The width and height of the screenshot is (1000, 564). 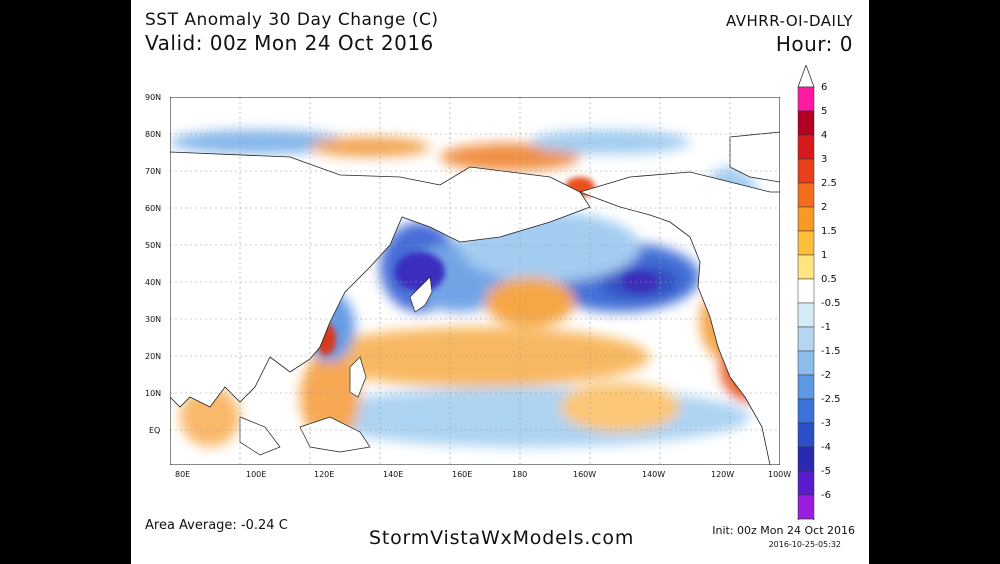 I want to click on colorbar-label: -4, so click(x=826, y=447).